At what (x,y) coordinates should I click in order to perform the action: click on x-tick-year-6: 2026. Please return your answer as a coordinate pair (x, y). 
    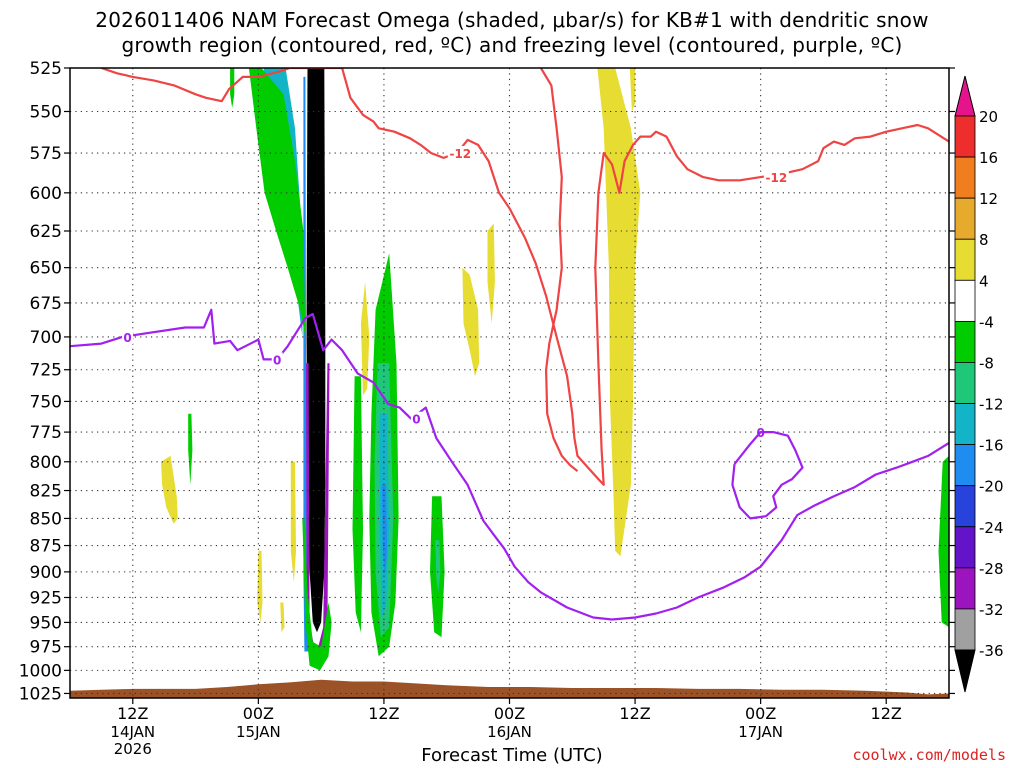
    Looking at the image, I should click on (133, 749).